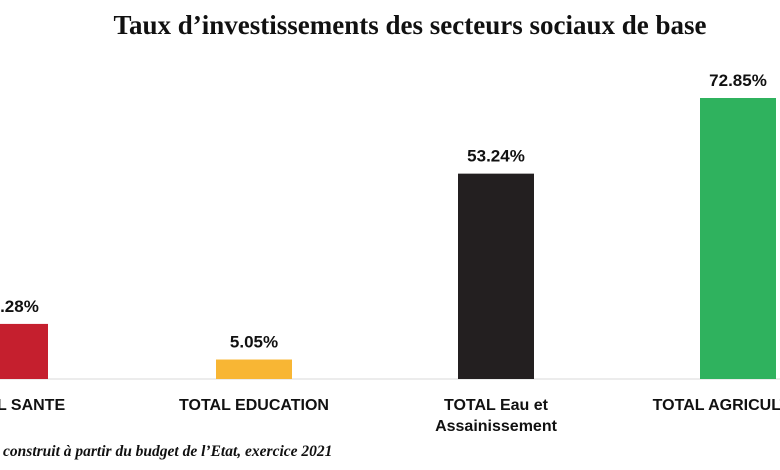 Image resolution: width=780 pixels, height=470 pixels. What do you see at coordinates (254, 405) in the screenshot?
I see `category-label-2: TOTAL EDUCATION` at bounding box center [254, 405].